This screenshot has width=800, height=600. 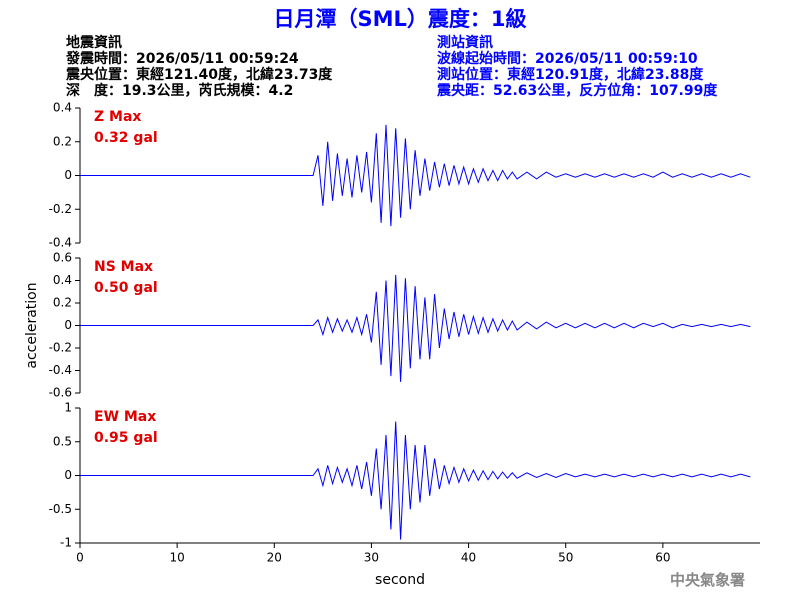 What do you see at coordinates (465, 42) in the screenshot?
I see `info-line: 測站資訊` at bounding box center [465, 42].